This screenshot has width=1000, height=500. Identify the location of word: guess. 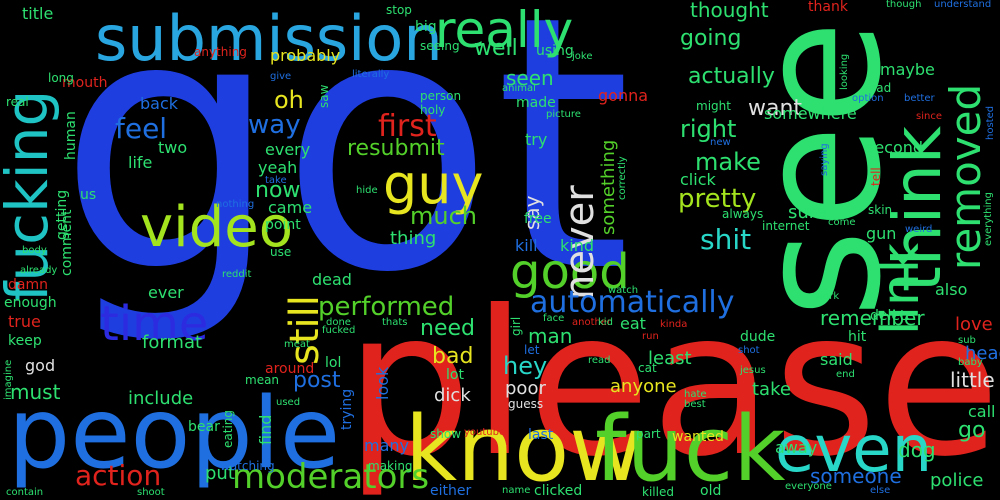
(526, 404).